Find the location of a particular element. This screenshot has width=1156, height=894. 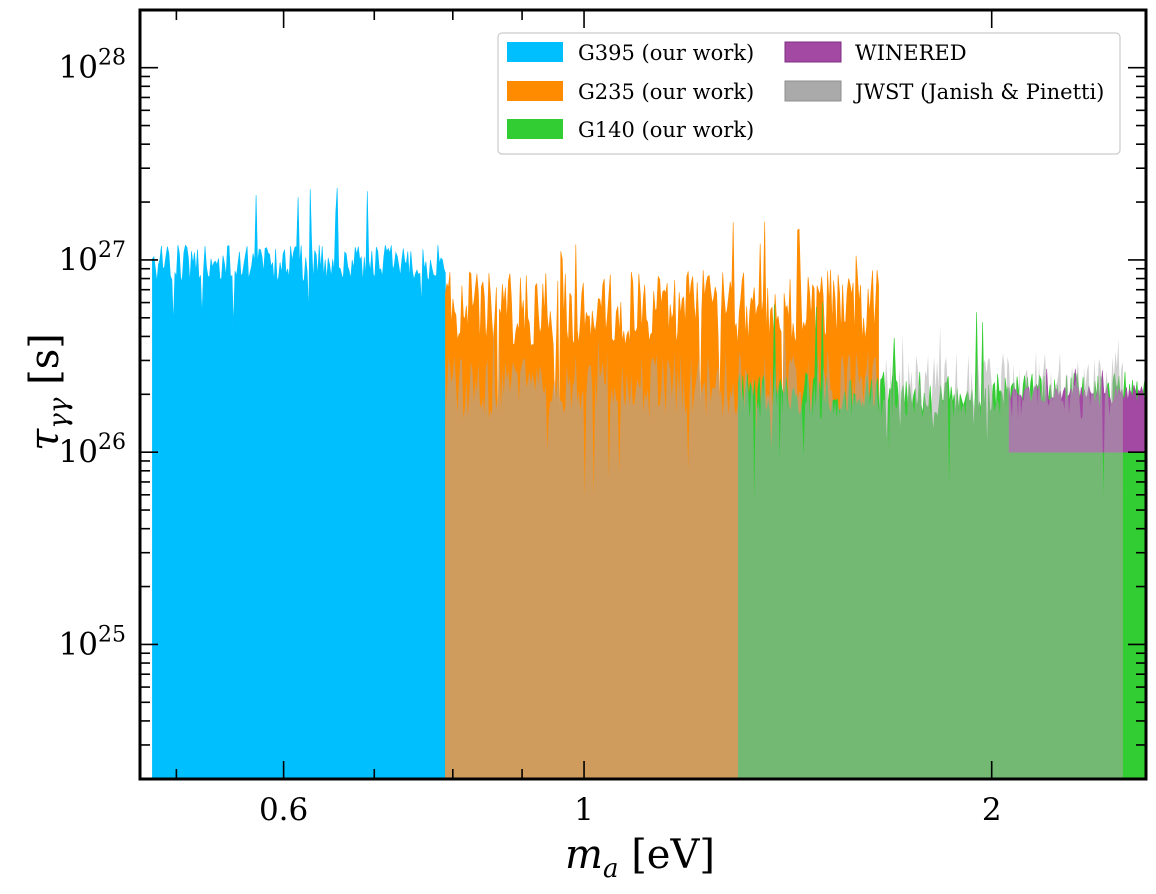

y-tick-label: 1025 is located at coordinates (92, 642).